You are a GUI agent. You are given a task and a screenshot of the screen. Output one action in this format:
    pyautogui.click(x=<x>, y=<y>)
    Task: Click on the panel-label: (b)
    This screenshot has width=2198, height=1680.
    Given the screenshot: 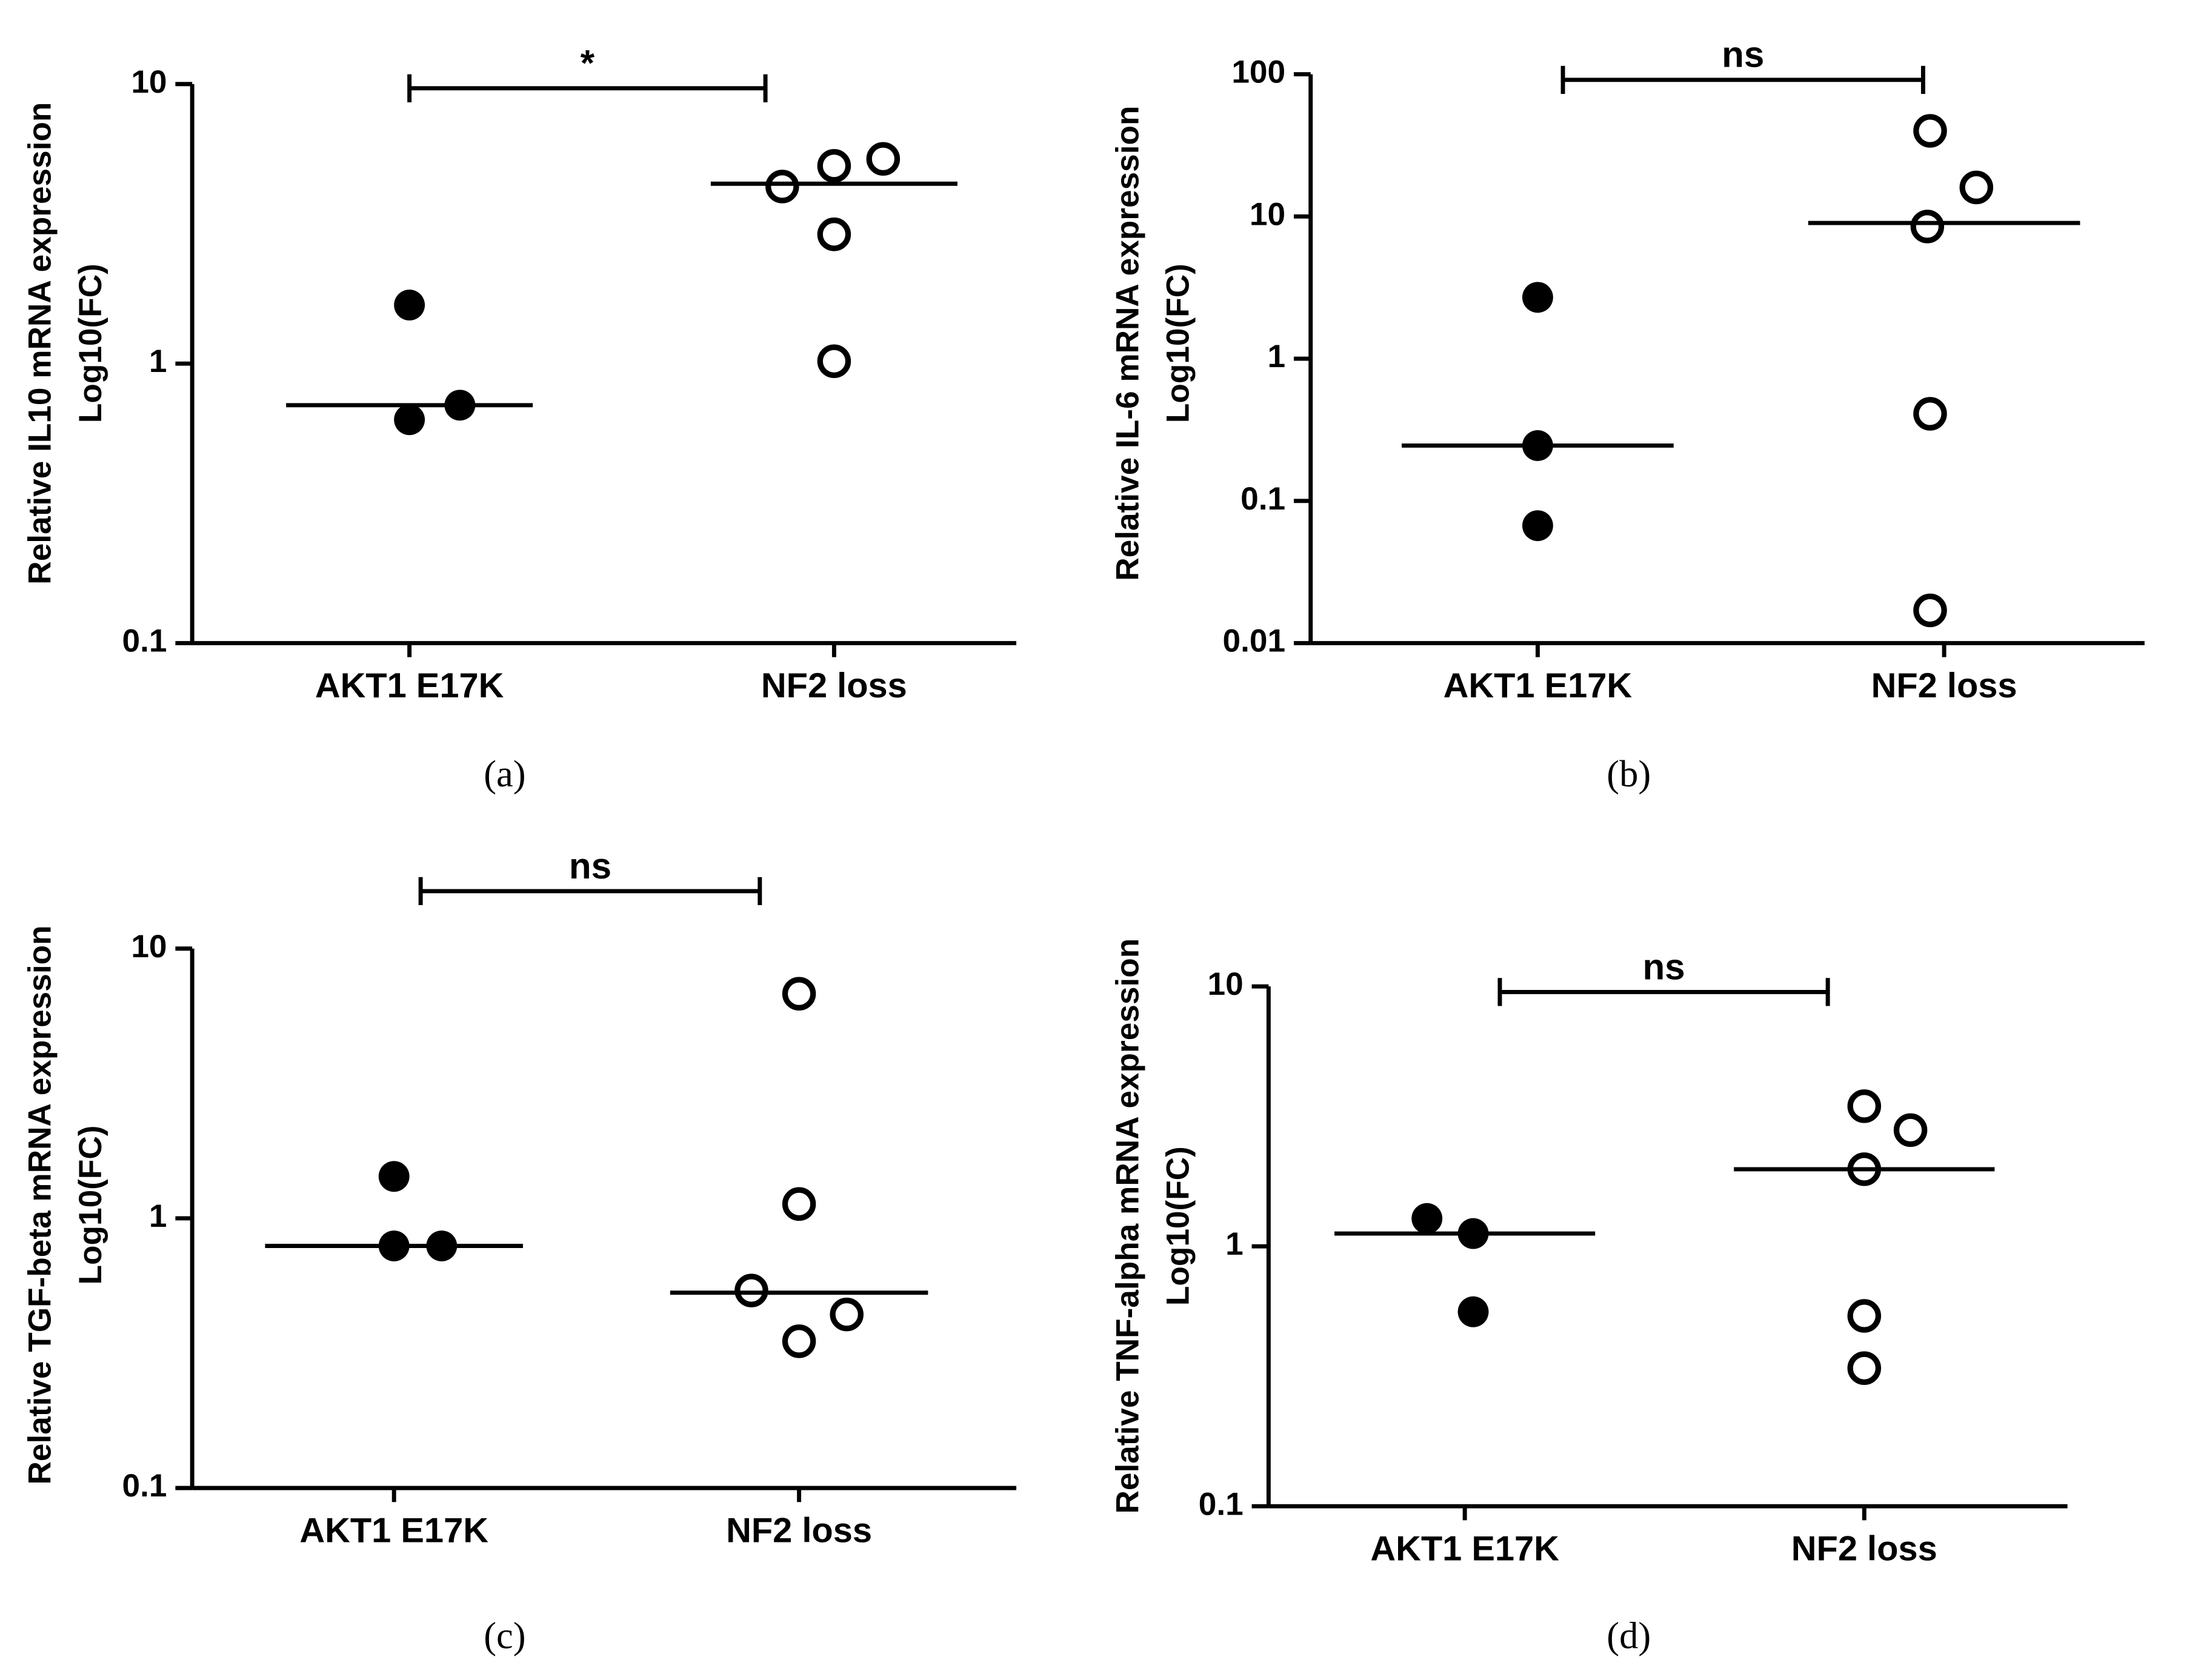 What is the action you would take?
    pyautogui.click(x=1629, y=773)
    